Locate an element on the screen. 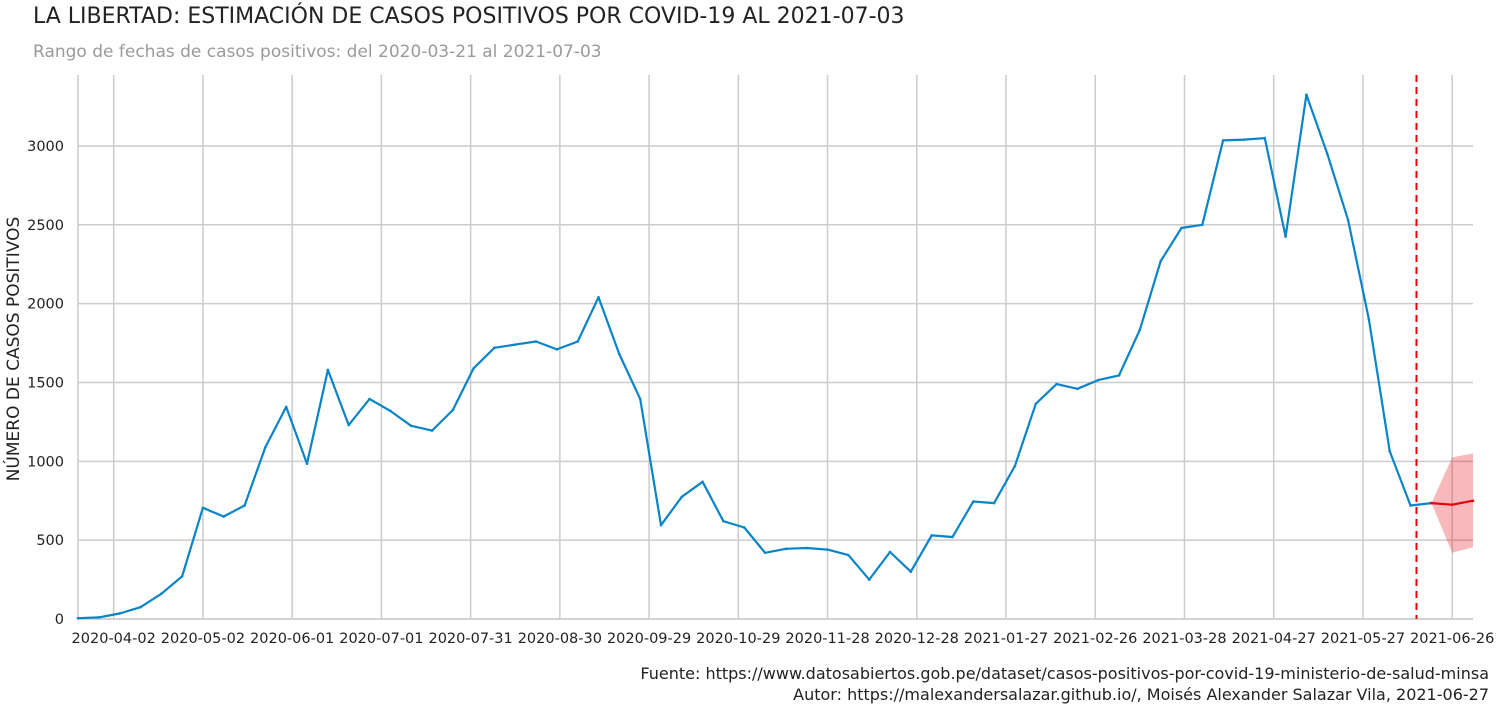 The image size is (1501, 713). x-tick-label: 2021-04-27 is located at coordinates (1274, 639).